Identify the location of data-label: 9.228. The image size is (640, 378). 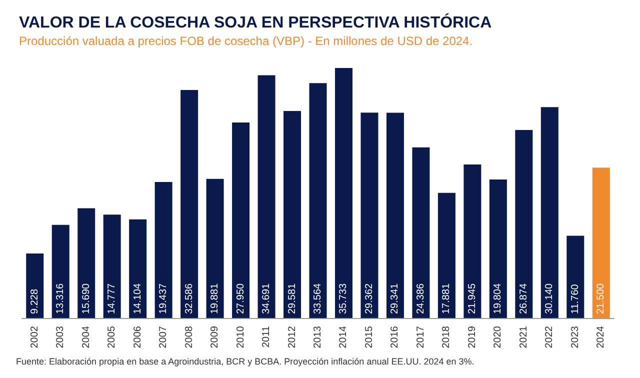
(34, 301).